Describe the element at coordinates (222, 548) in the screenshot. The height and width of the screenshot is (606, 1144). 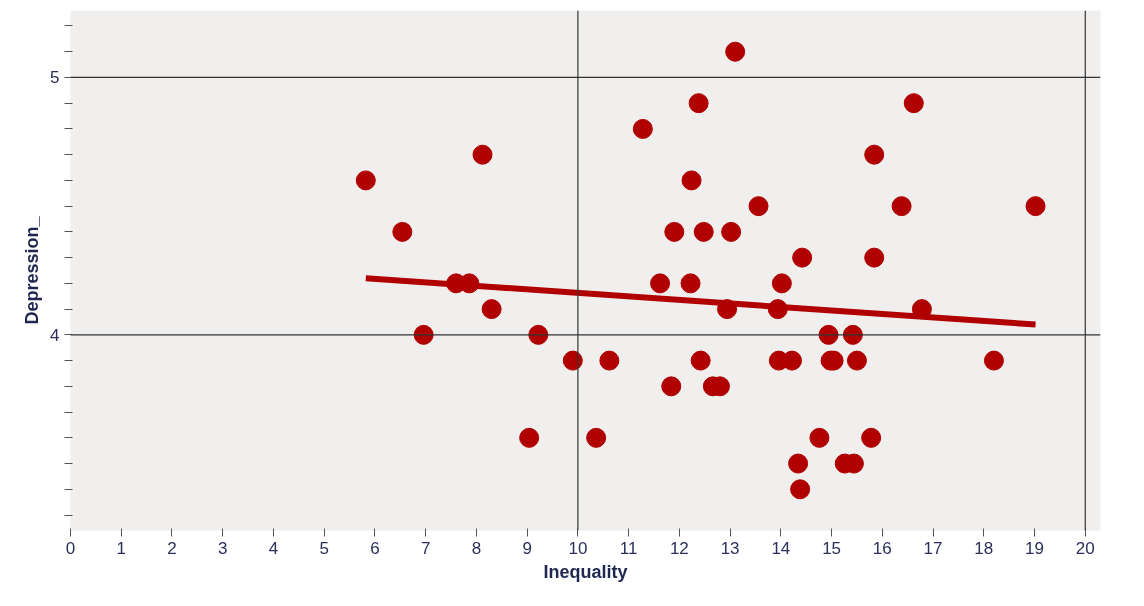
I see `x-tick-label: 3` at that location.